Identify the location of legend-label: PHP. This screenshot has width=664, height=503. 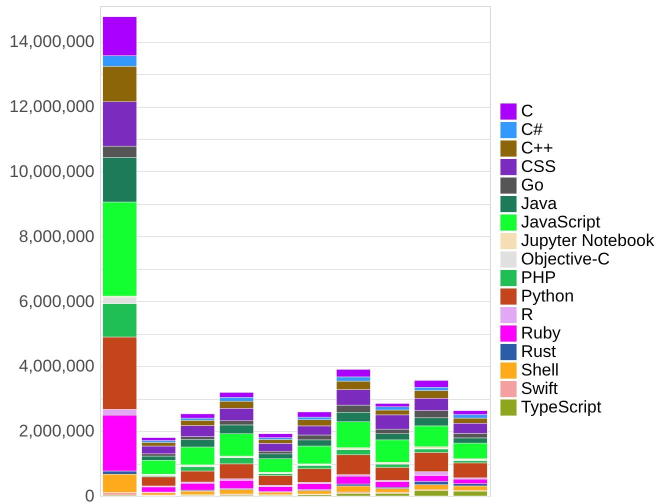
(538, 277).